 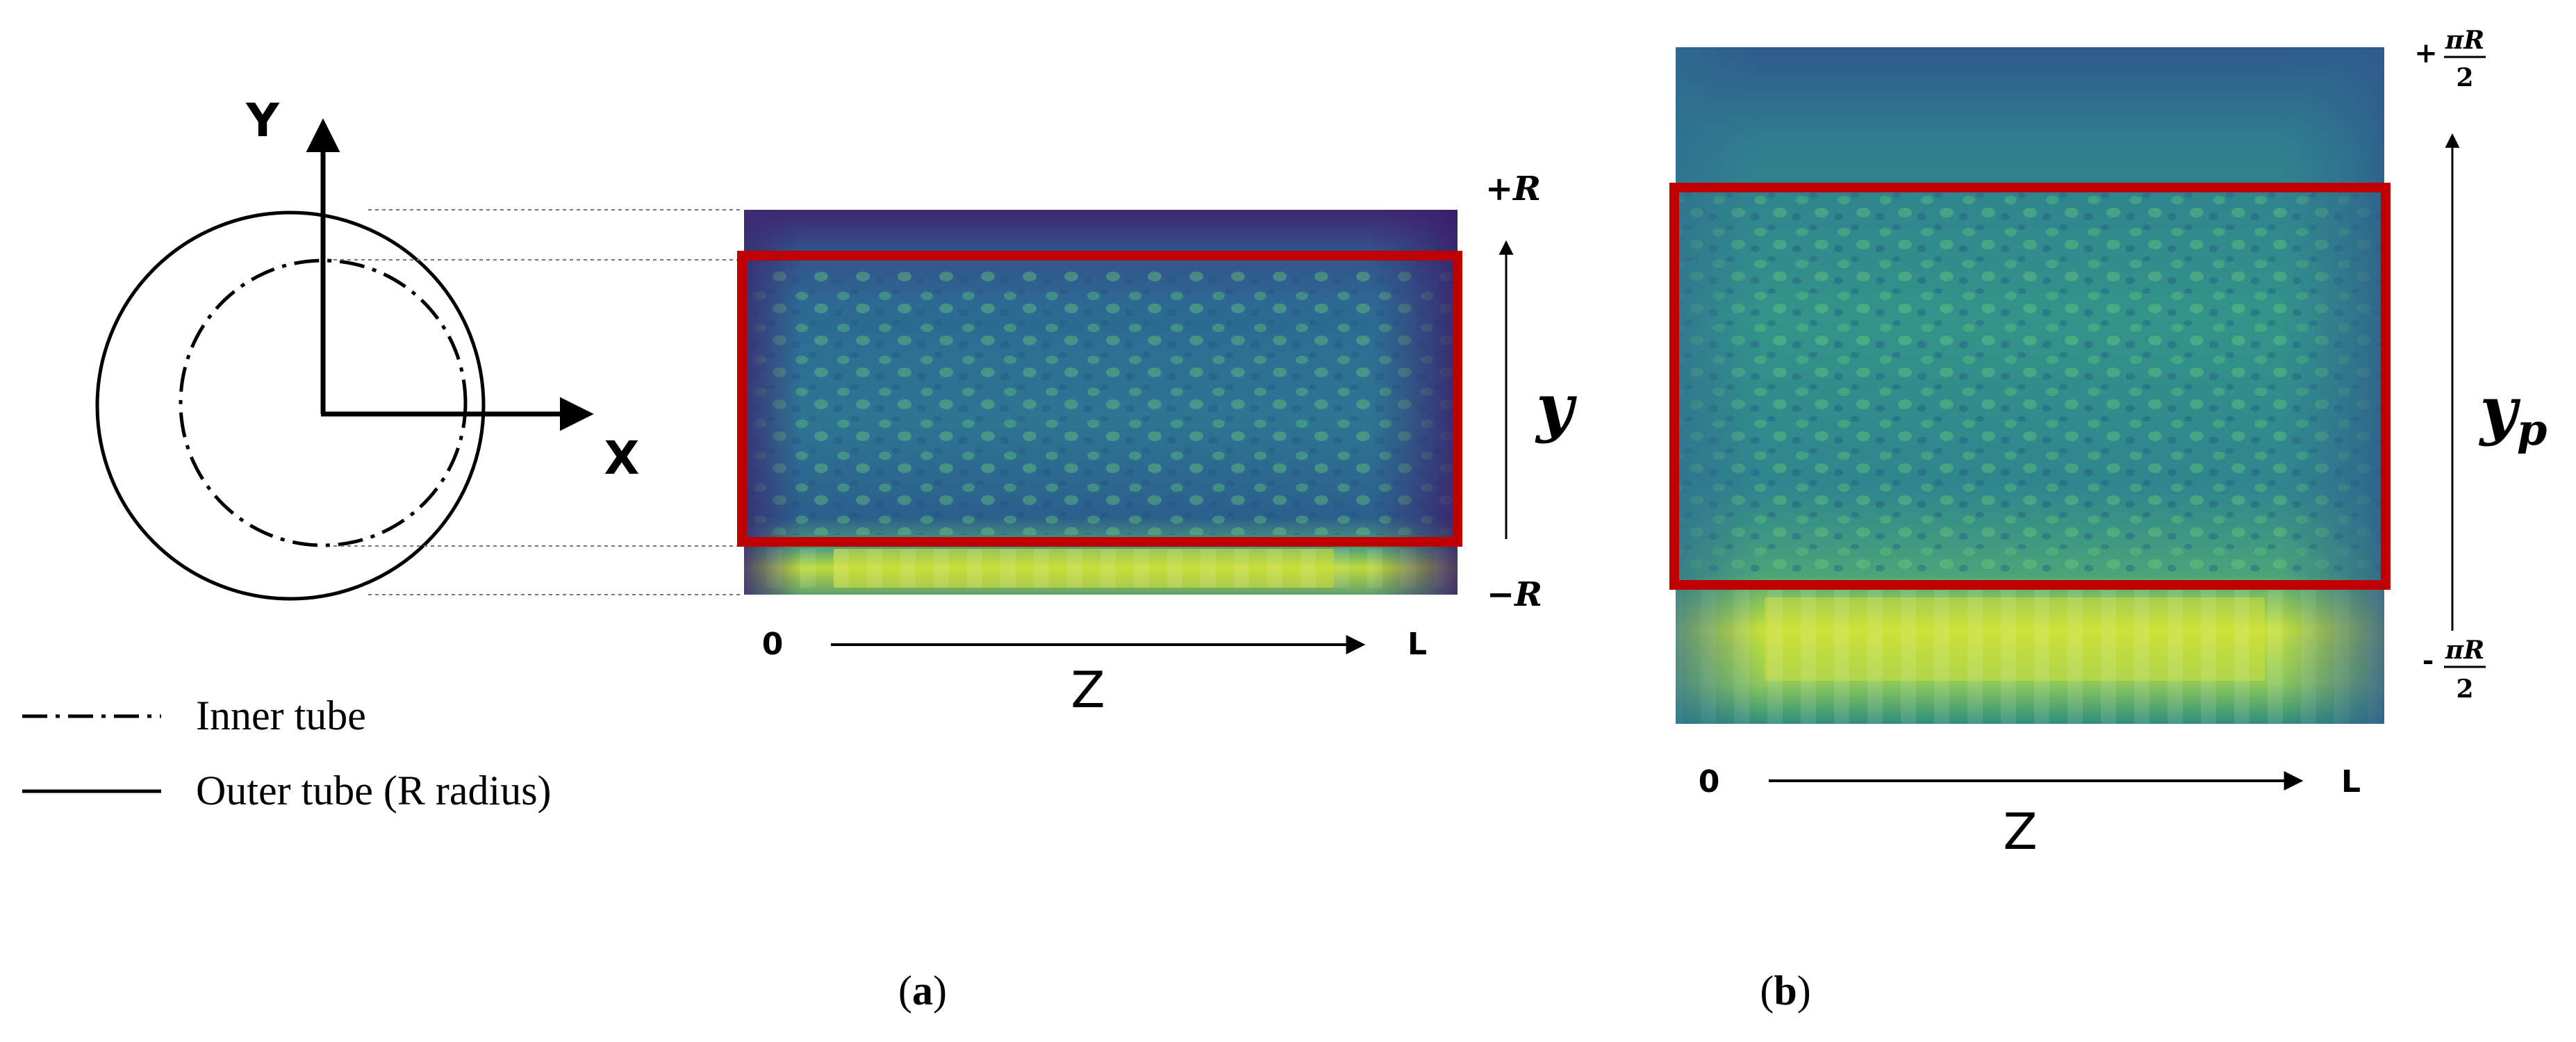 I want to click on bottom-label-a: −R, so click(x=1515, y=594).